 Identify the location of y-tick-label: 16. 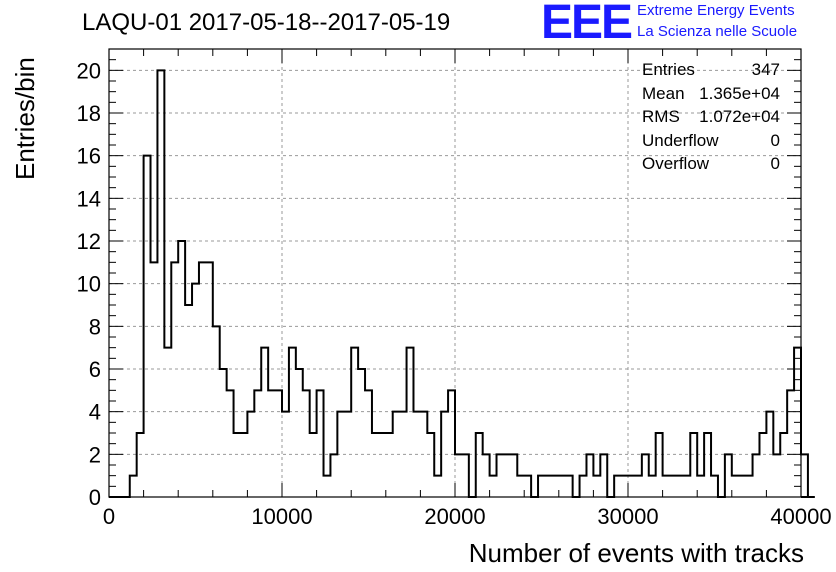
(89, 156).